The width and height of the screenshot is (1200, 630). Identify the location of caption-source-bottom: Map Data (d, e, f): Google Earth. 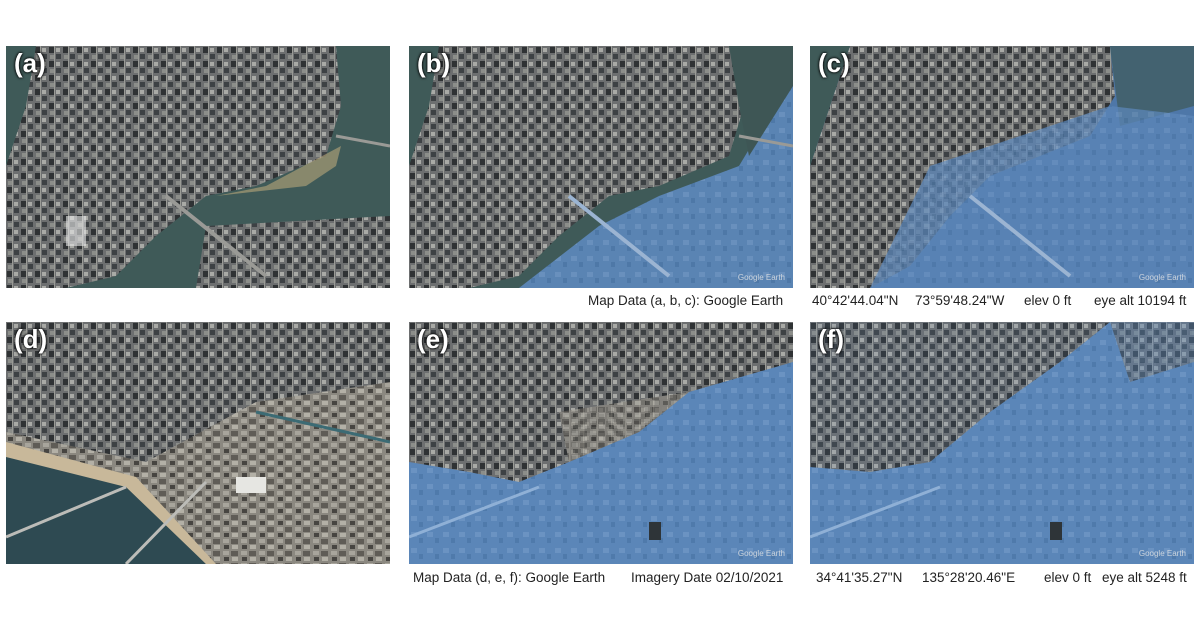
(509, 577).